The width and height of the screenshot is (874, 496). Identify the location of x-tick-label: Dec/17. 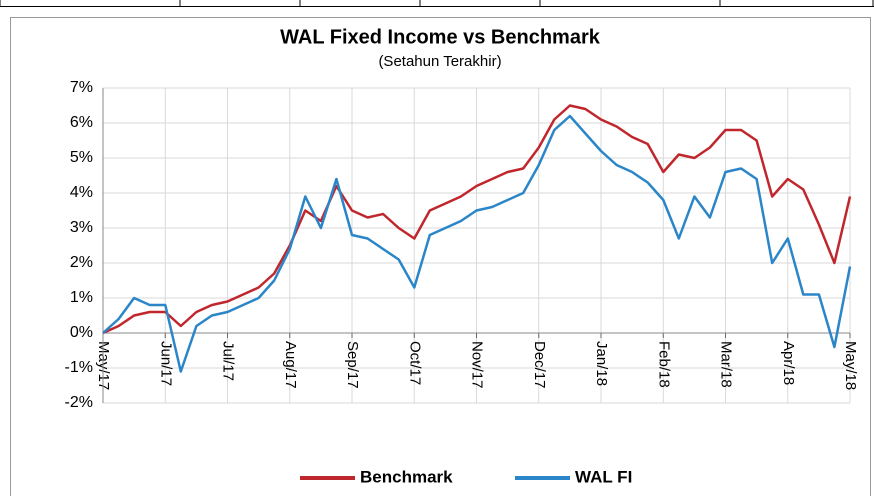
(539, 365).